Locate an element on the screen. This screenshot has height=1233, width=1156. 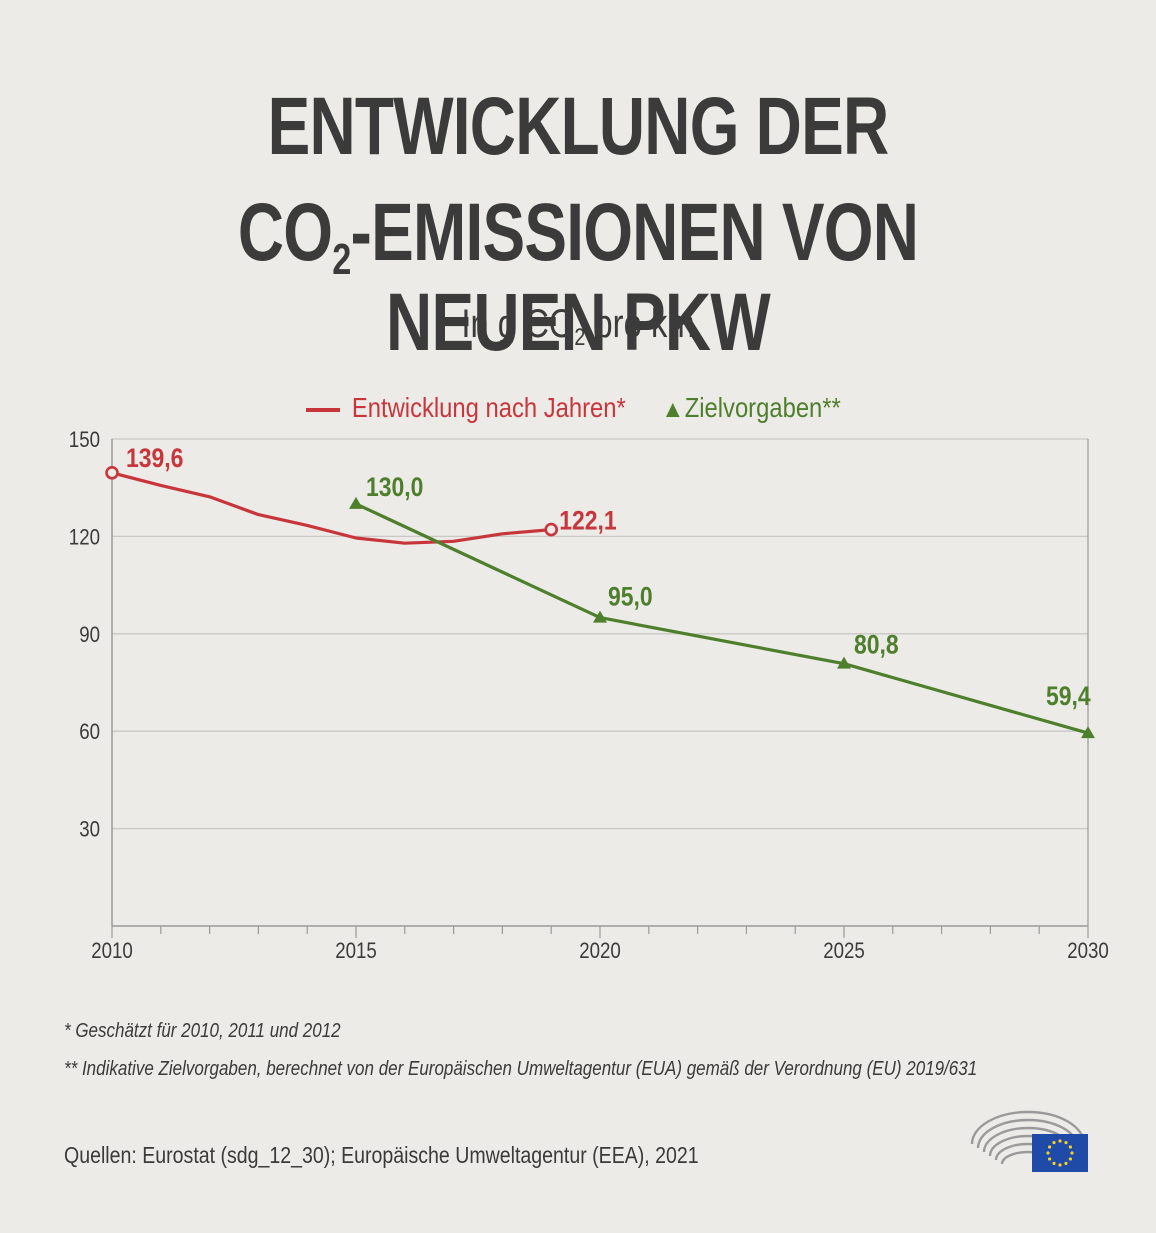
x-tick-label-2020: 2020 is located at coordinates (600, 952).